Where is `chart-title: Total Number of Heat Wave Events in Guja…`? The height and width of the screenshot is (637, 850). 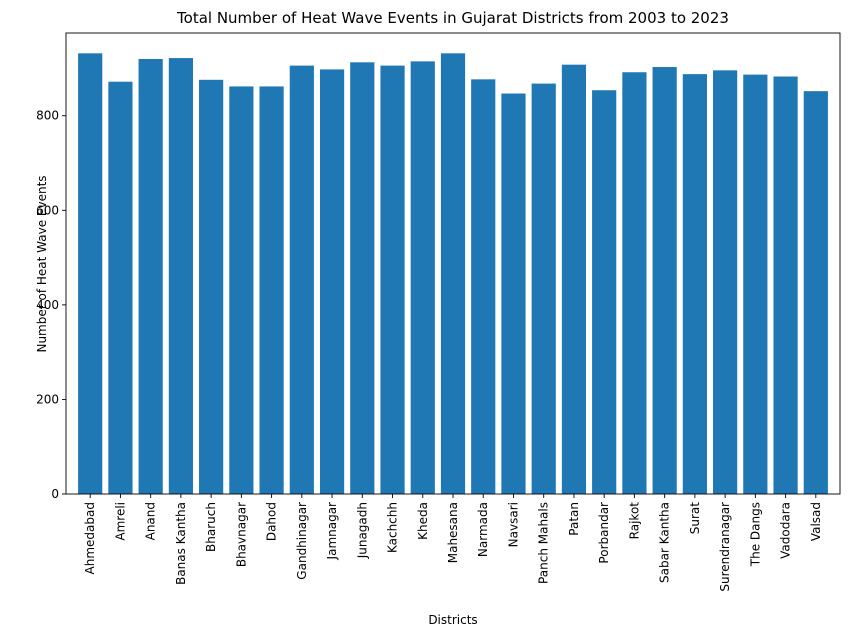 chart-title: Total Number of Heat Wave Events in Guja… is located at coordinates (452, 18).